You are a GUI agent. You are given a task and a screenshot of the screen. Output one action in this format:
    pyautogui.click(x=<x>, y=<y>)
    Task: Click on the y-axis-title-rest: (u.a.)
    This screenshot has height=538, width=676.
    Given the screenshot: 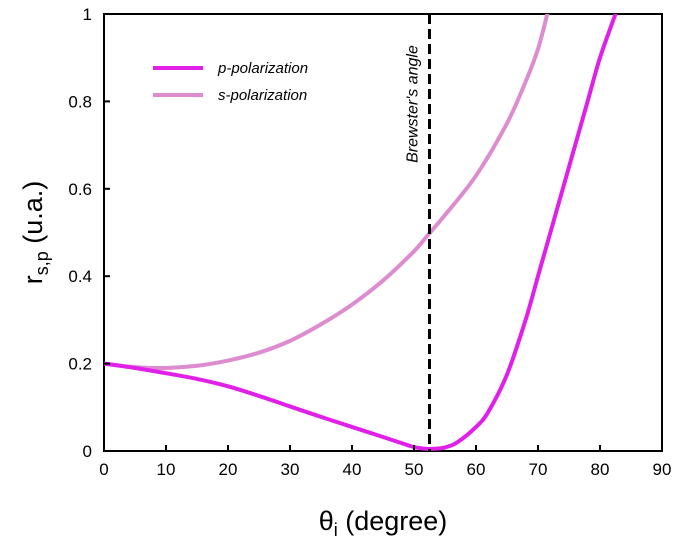 What is the action you would take?
    pyautogui.click(x=33, y=216)
    